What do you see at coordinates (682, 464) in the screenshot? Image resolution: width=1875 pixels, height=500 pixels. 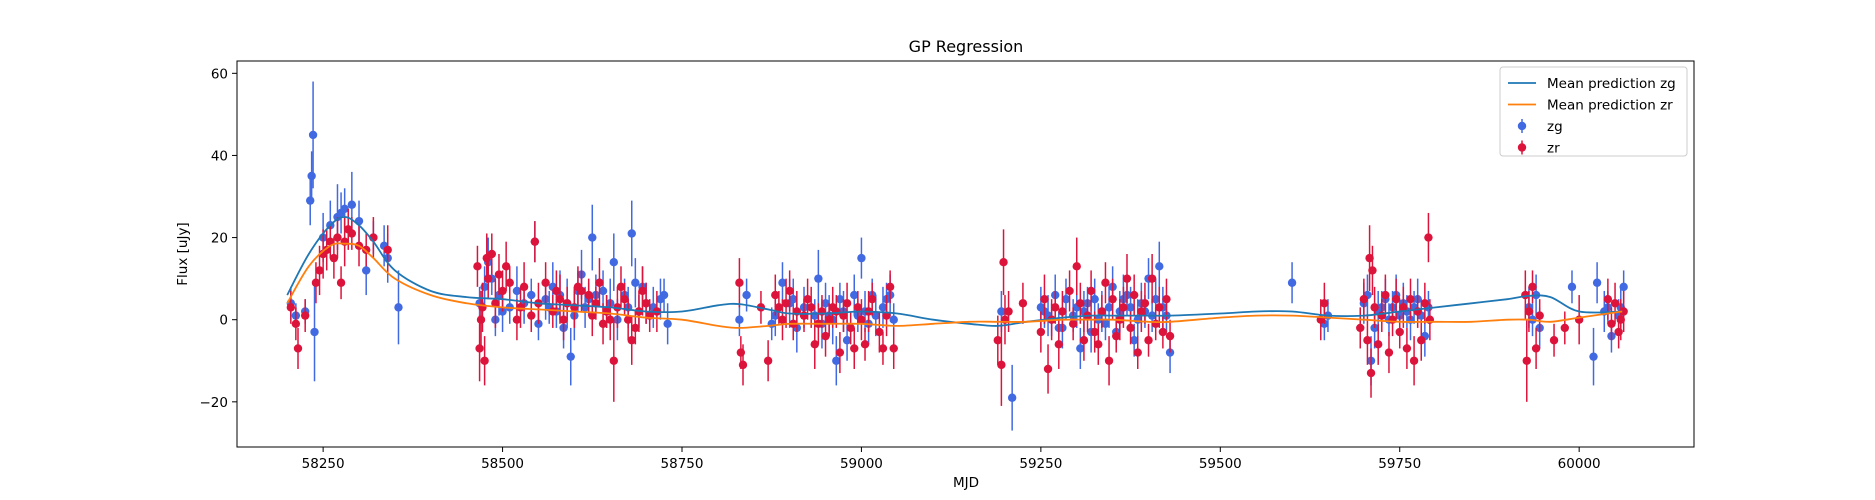 I see `x-tick-label: 58750` at bounding box center [682, 464].